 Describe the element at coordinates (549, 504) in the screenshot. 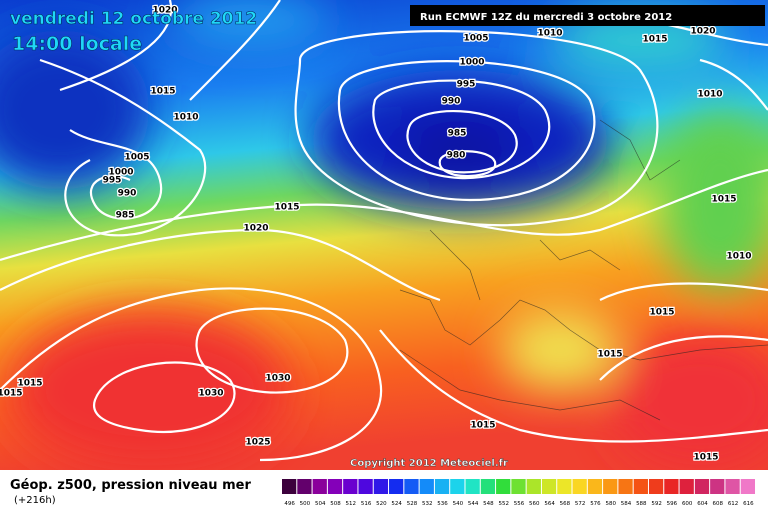

I see `scale-label: 564` at that location.